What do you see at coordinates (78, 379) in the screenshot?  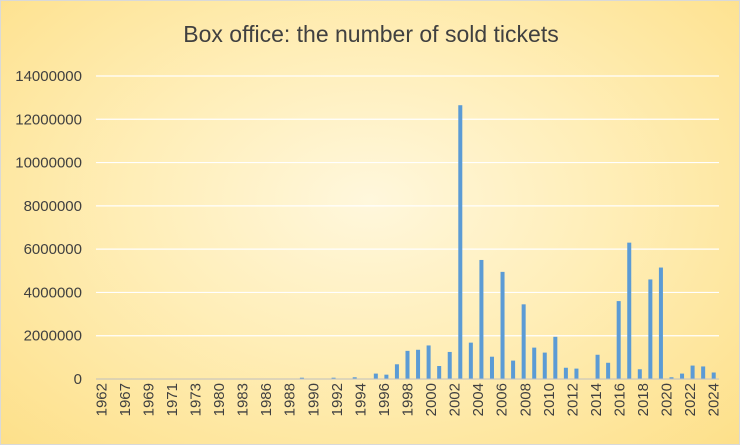 I see `y-tick-label: 0` at bounding box center [78, 379].